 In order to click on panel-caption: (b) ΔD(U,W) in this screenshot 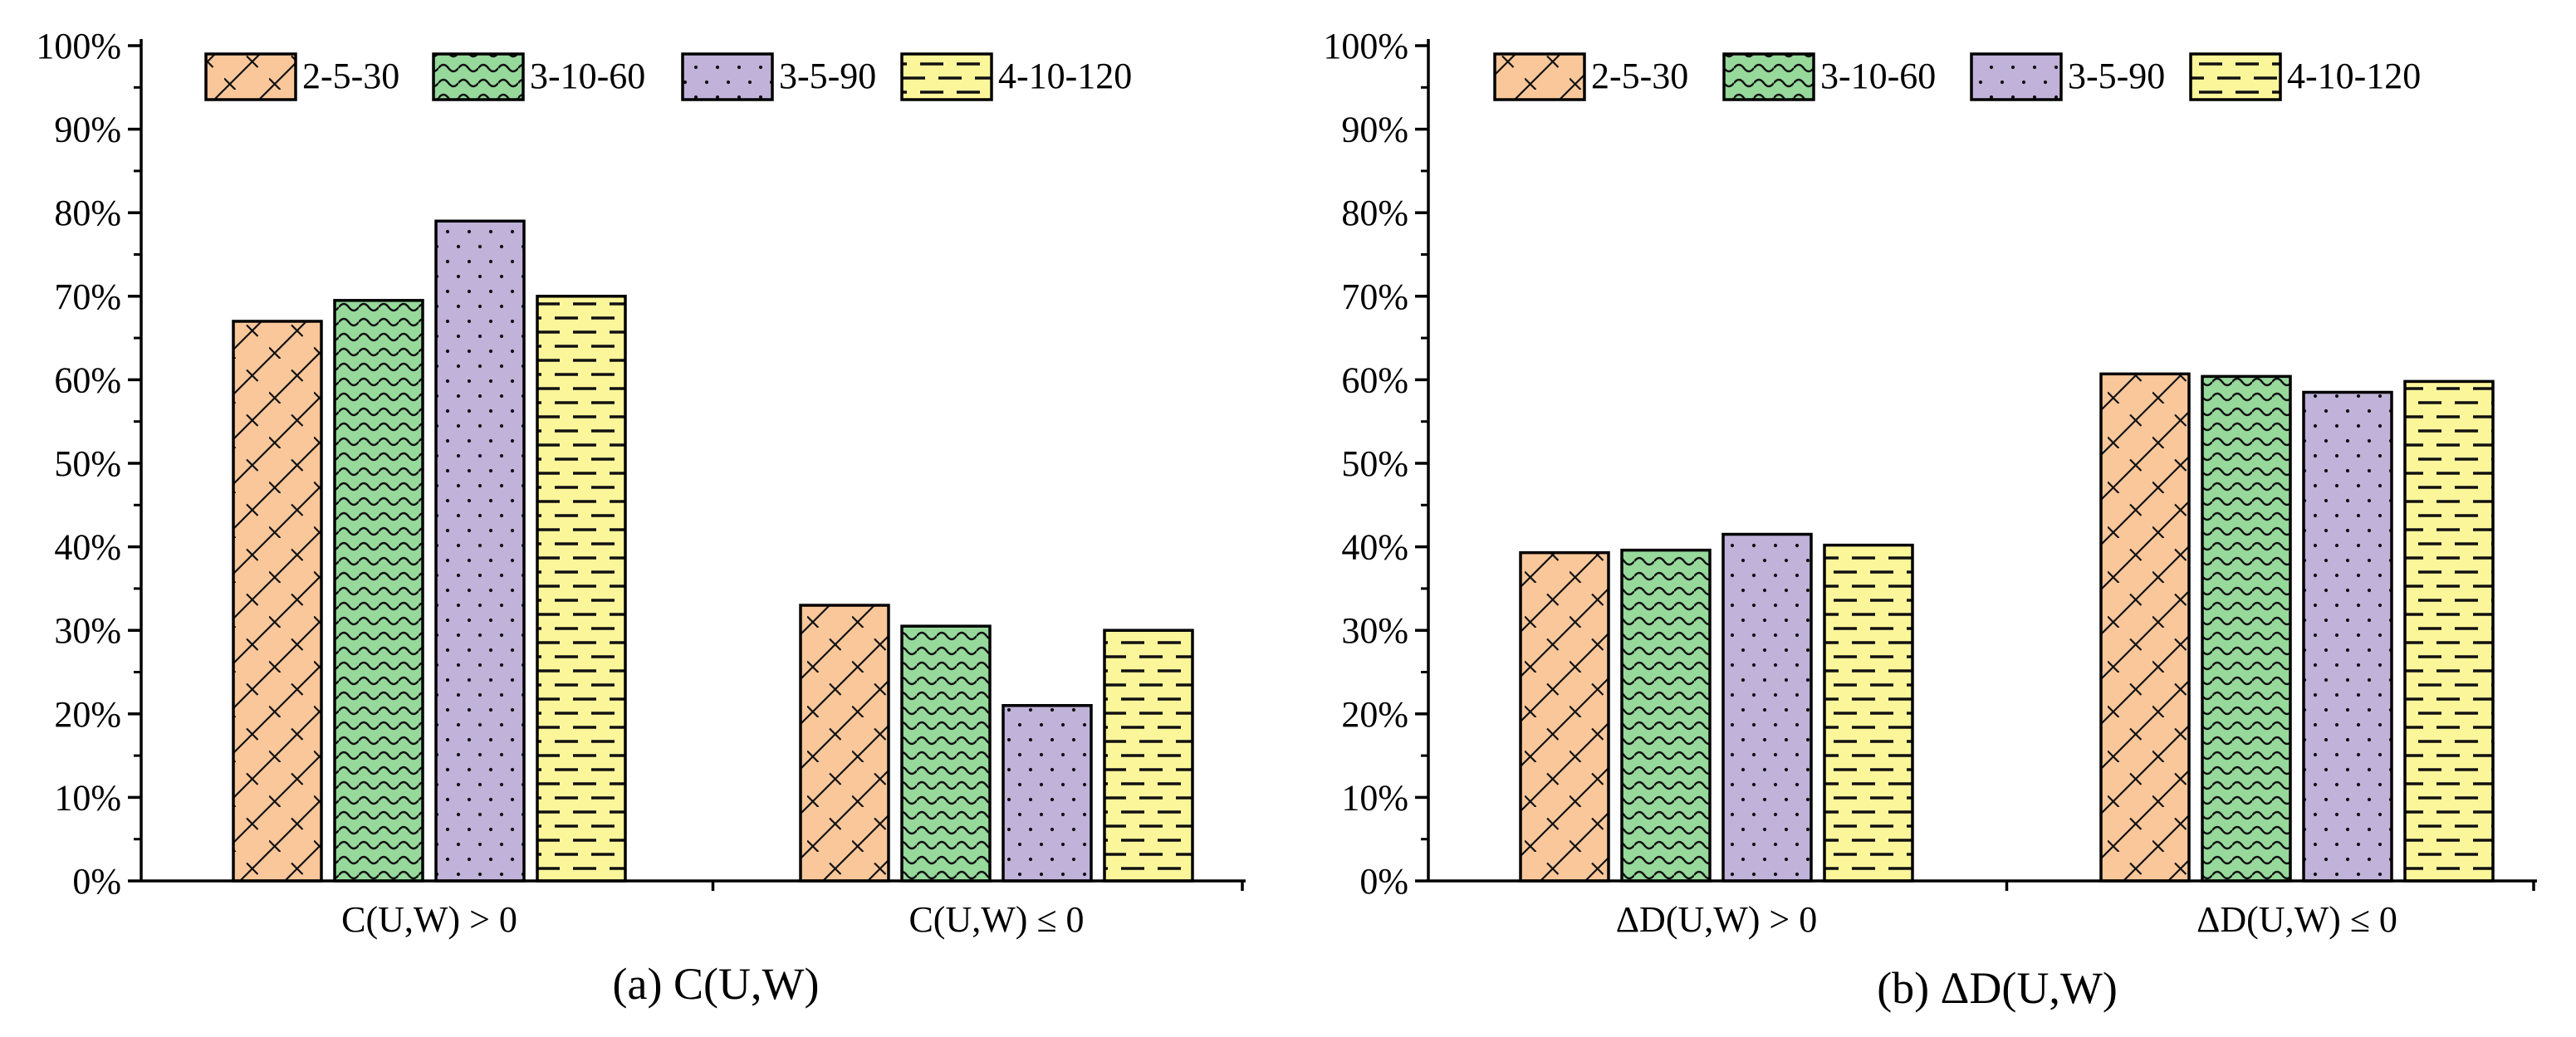, I will do `click(1997, 988)`.